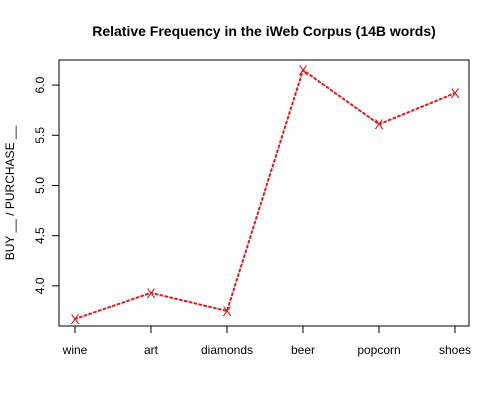 The height and width of the screenshot is (400, 500). What do you see at coordinates (455, 93) in the screenshot?
I see `data-point-shoes: X` at bounding box center [455, 93].